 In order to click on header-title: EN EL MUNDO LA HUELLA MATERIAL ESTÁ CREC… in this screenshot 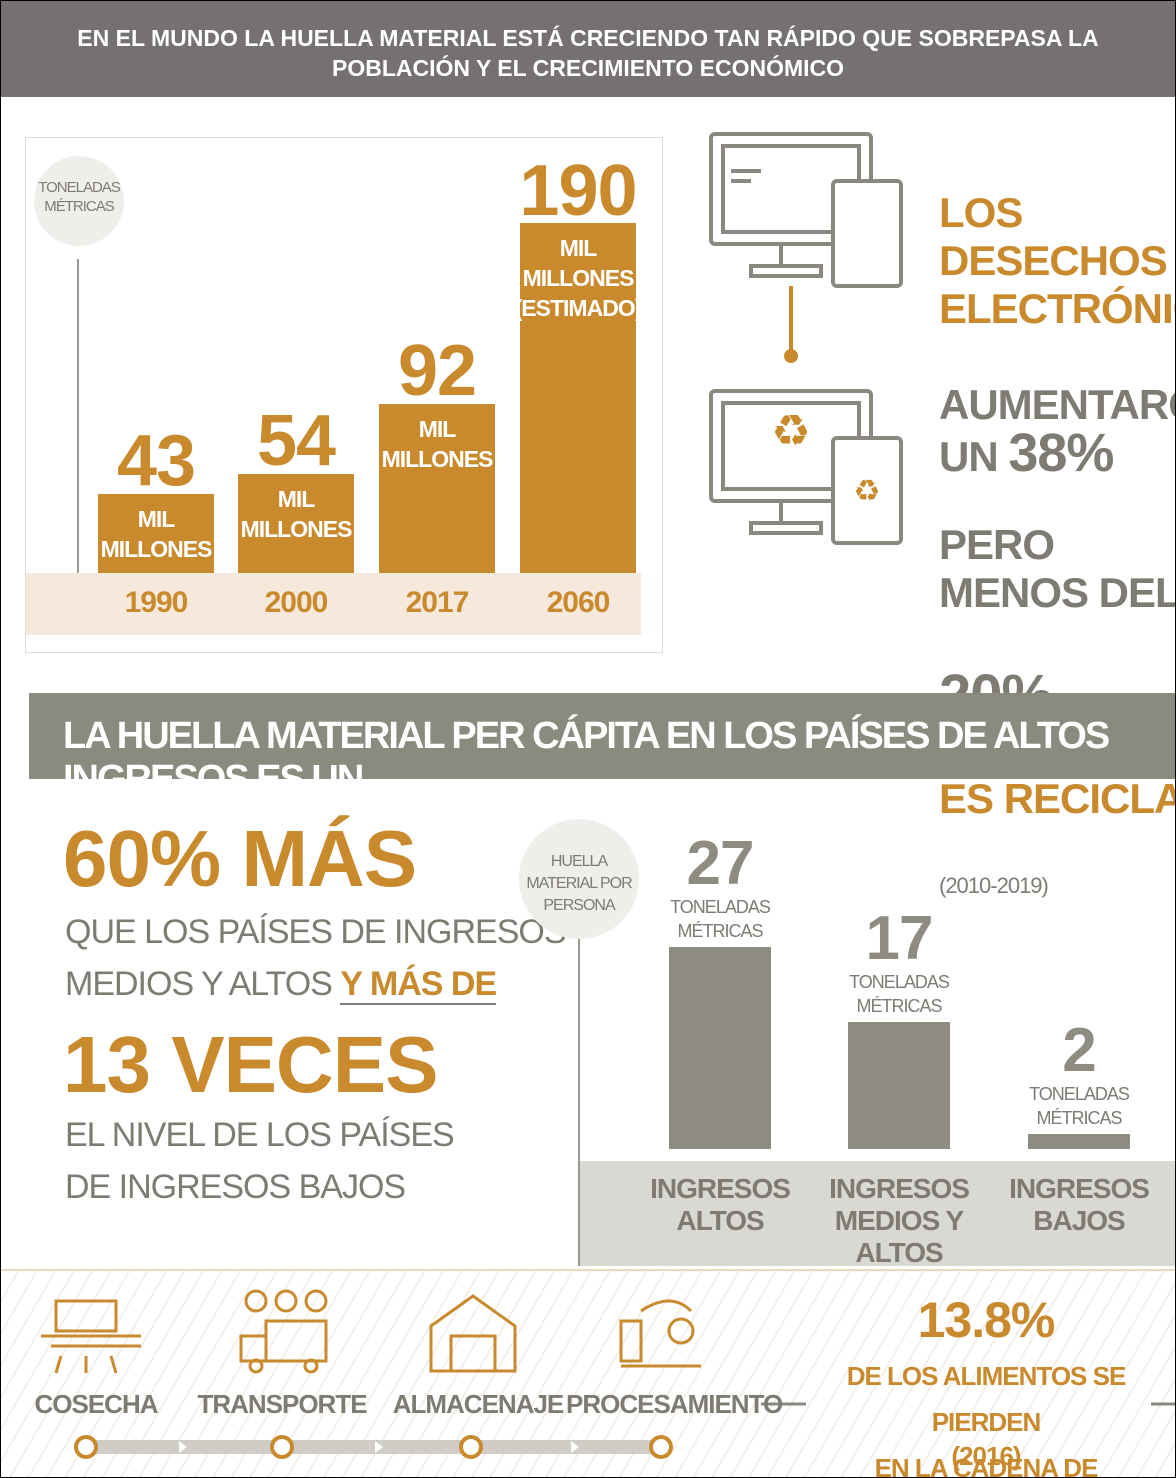, I will do `click(588, 53)`.